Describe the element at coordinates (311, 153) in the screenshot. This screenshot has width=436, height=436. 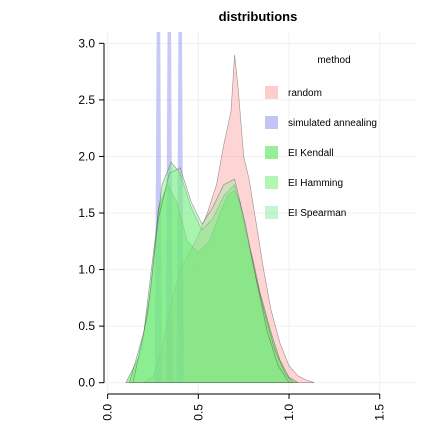
I see `legend-label-2: EI Kendall` at that location.